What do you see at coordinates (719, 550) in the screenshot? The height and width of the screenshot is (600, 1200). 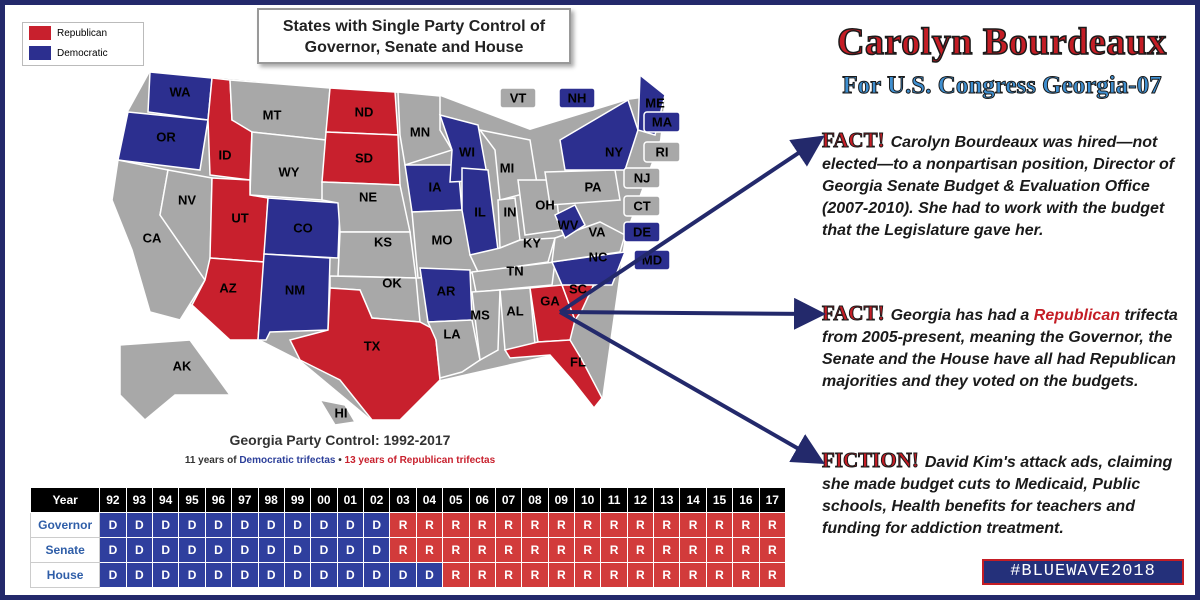 I see `cell-senate-15: R` at bounding box center [719, 550].